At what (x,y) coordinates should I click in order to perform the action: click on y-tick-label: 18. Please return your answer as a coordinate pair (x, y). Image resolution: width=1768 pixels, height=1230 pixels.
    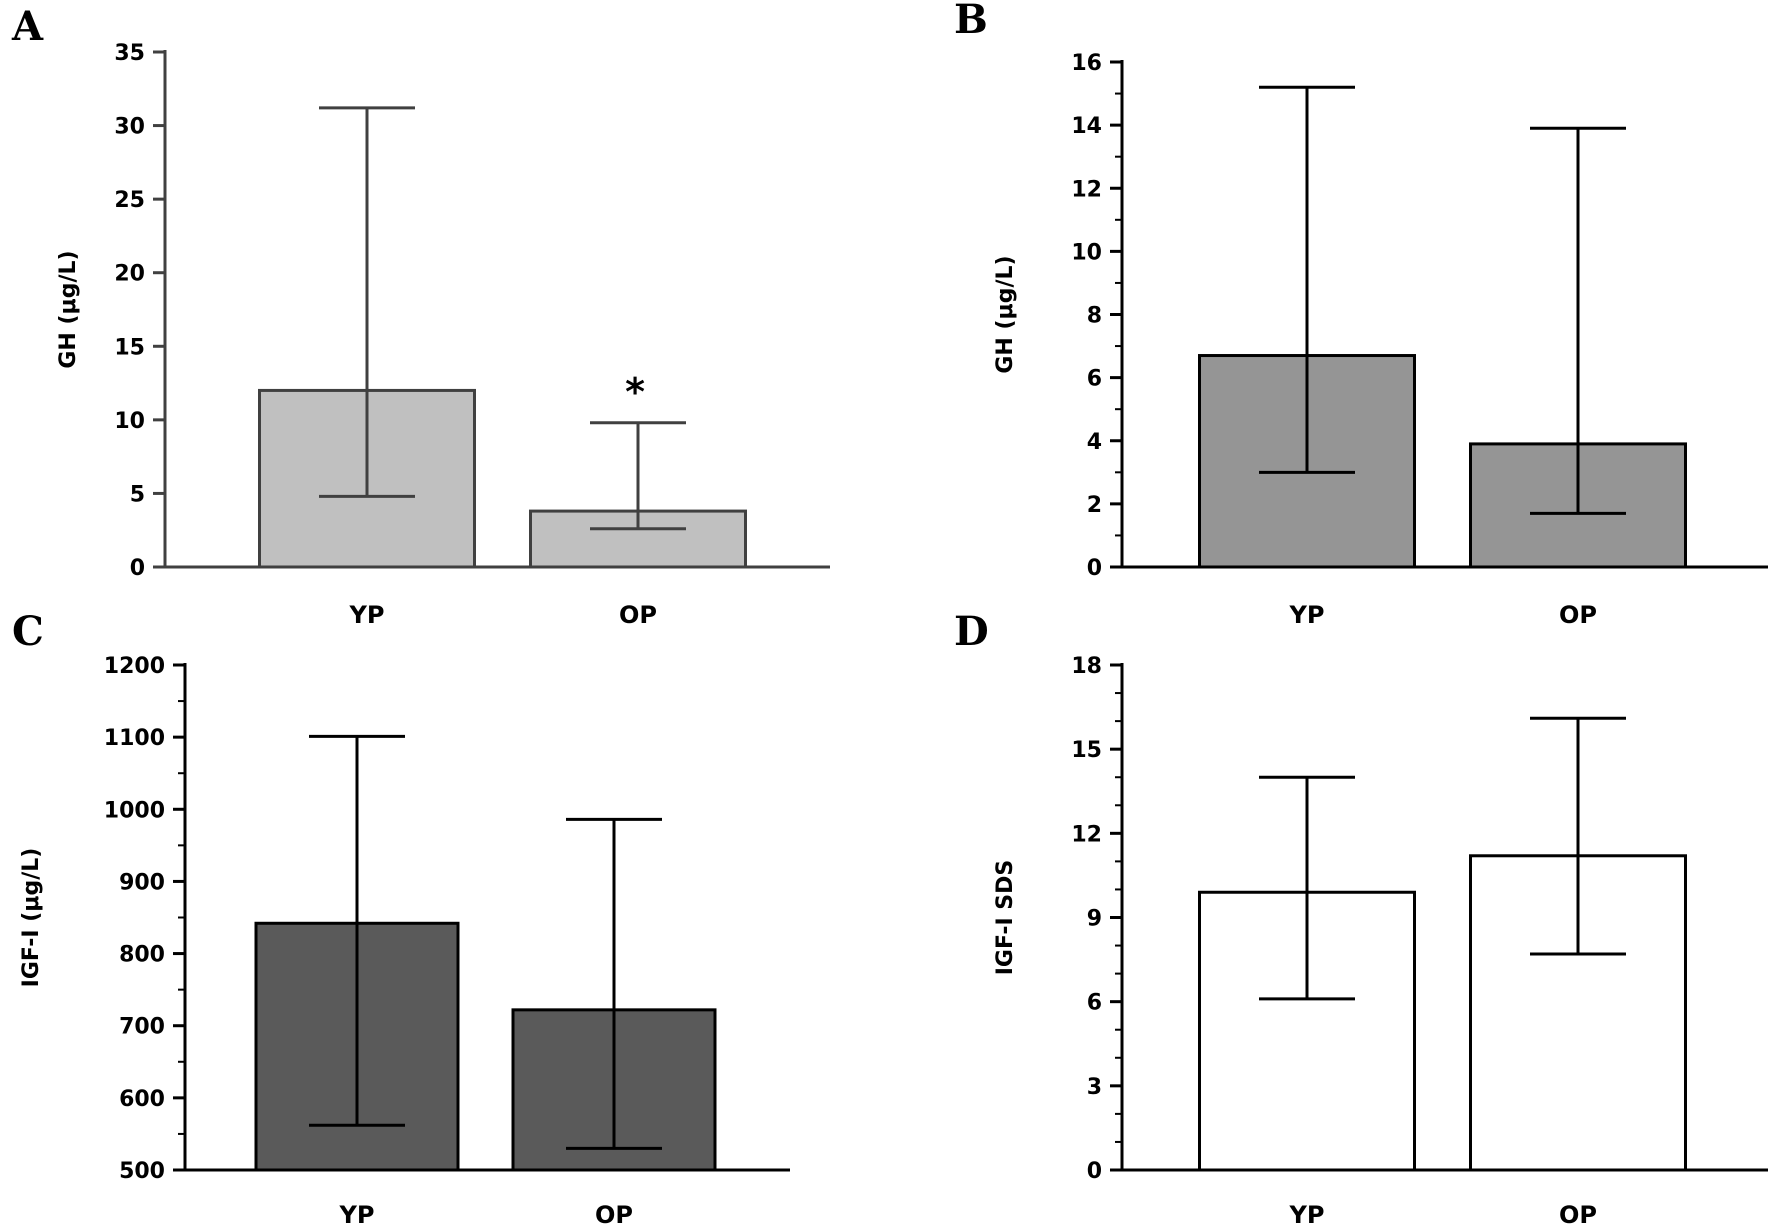
    Looking at the image, I should click on (1086, 666).